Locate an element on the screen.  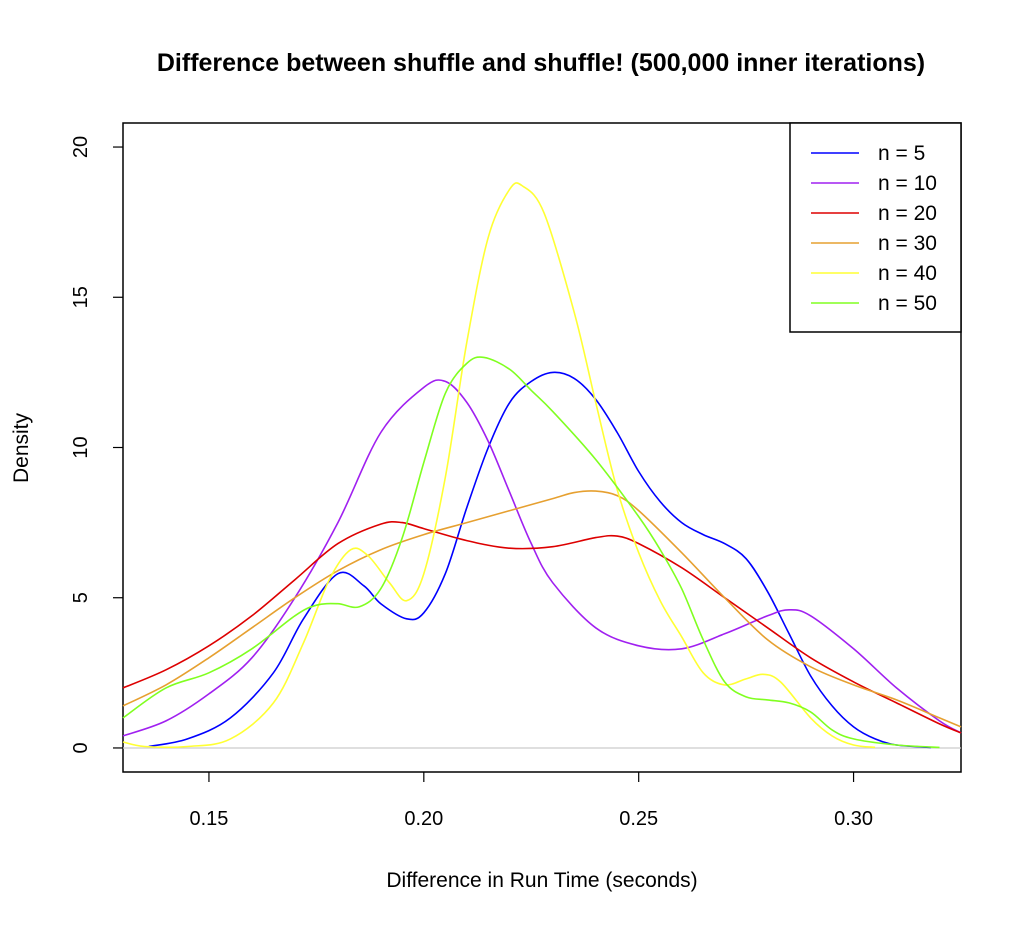
y-tick-label: 0 is located at coordinates (81, 747).